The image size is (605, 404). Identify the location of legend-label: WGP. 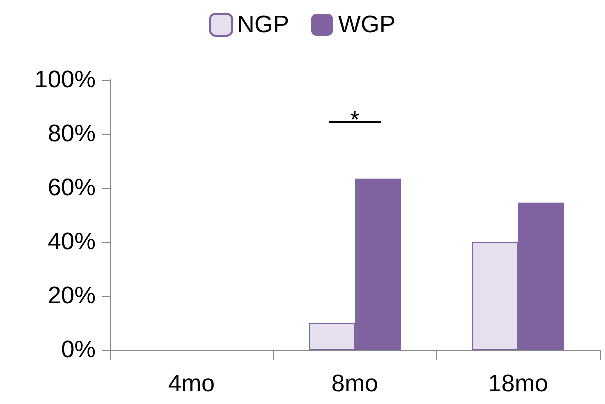
(367, 25).